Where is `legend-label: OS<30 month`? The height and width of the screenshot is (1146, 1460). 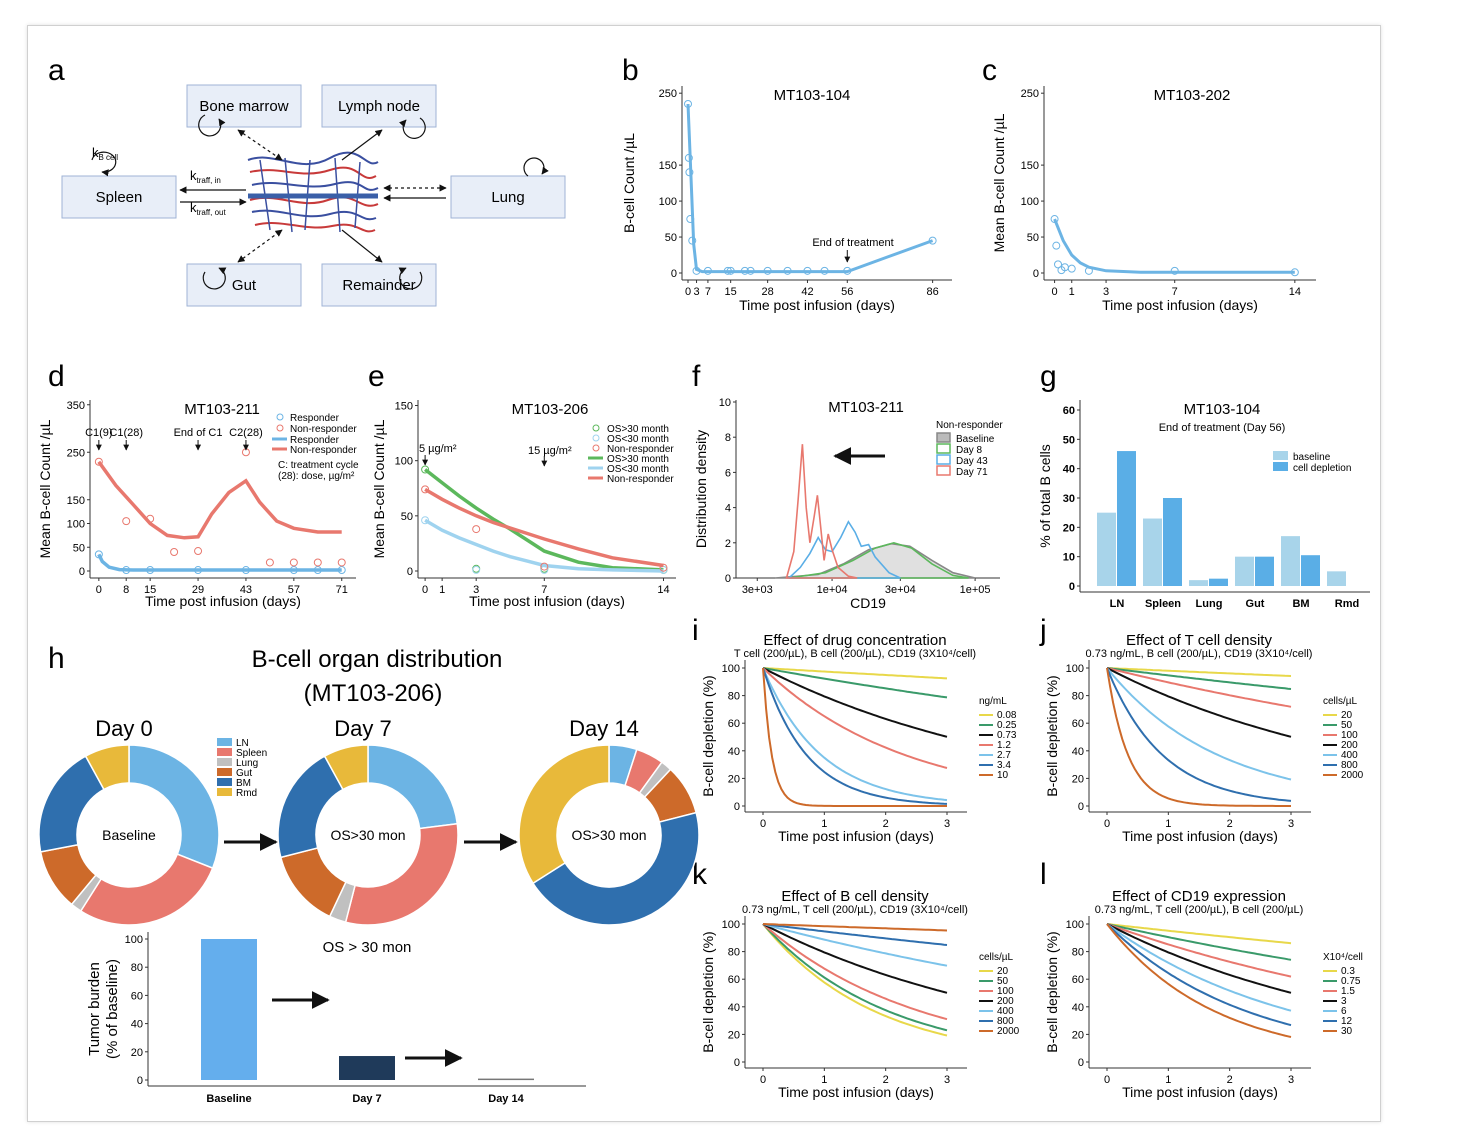 legend-label: OS<30 month is located at coordinates (638, 439).